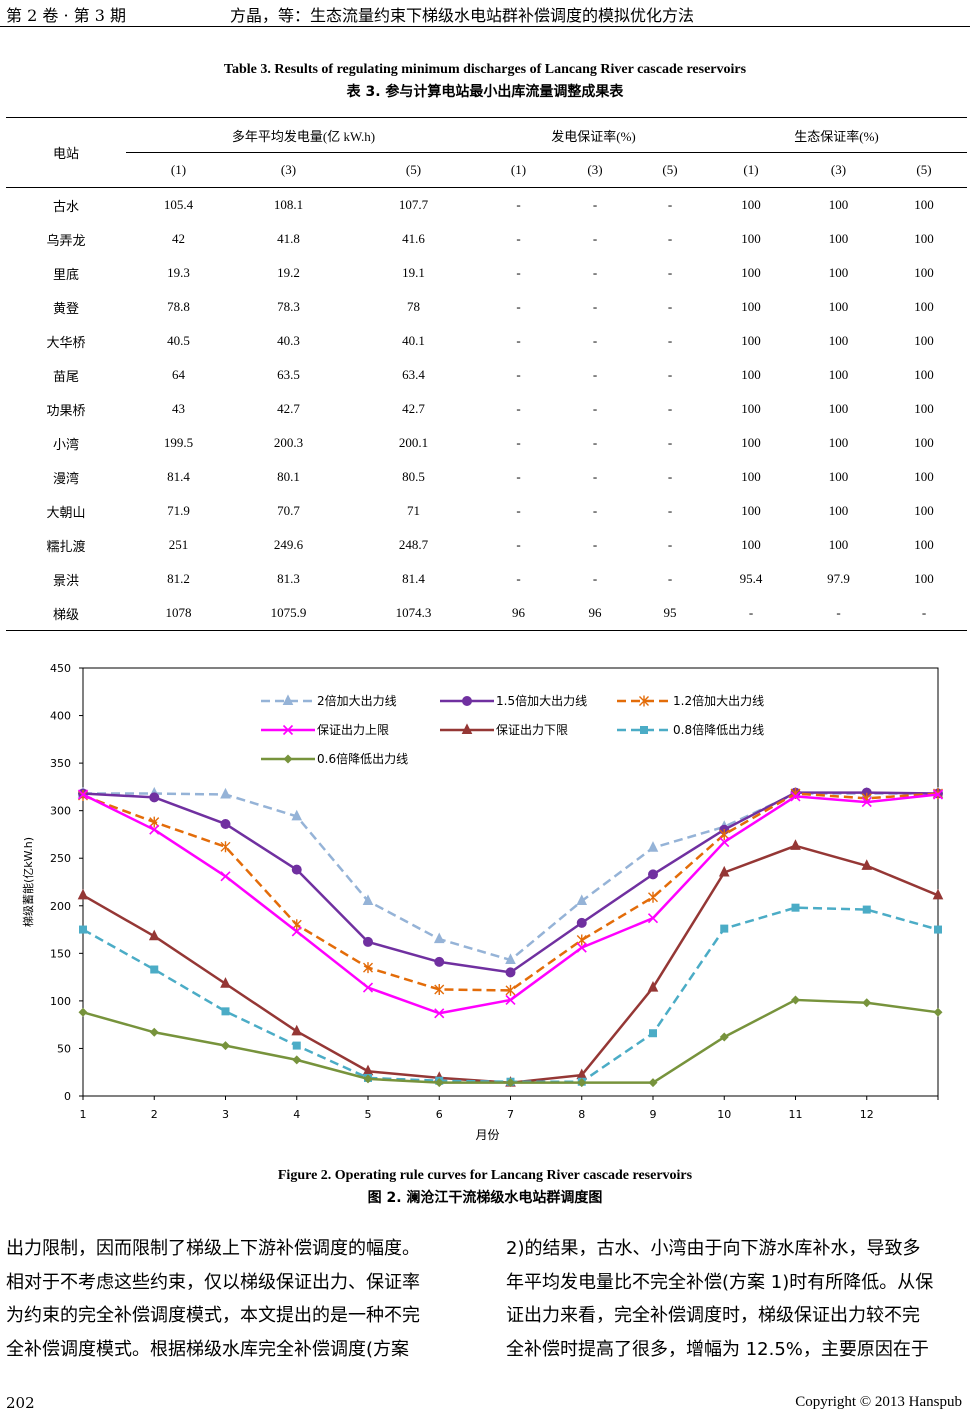 Image resolution: width=970 pixels, height=1414 pixels. I want to click on figure-caption-zh: 图 2. 澜沧江干流梯级水电站群调度图, so click(485, 1198).